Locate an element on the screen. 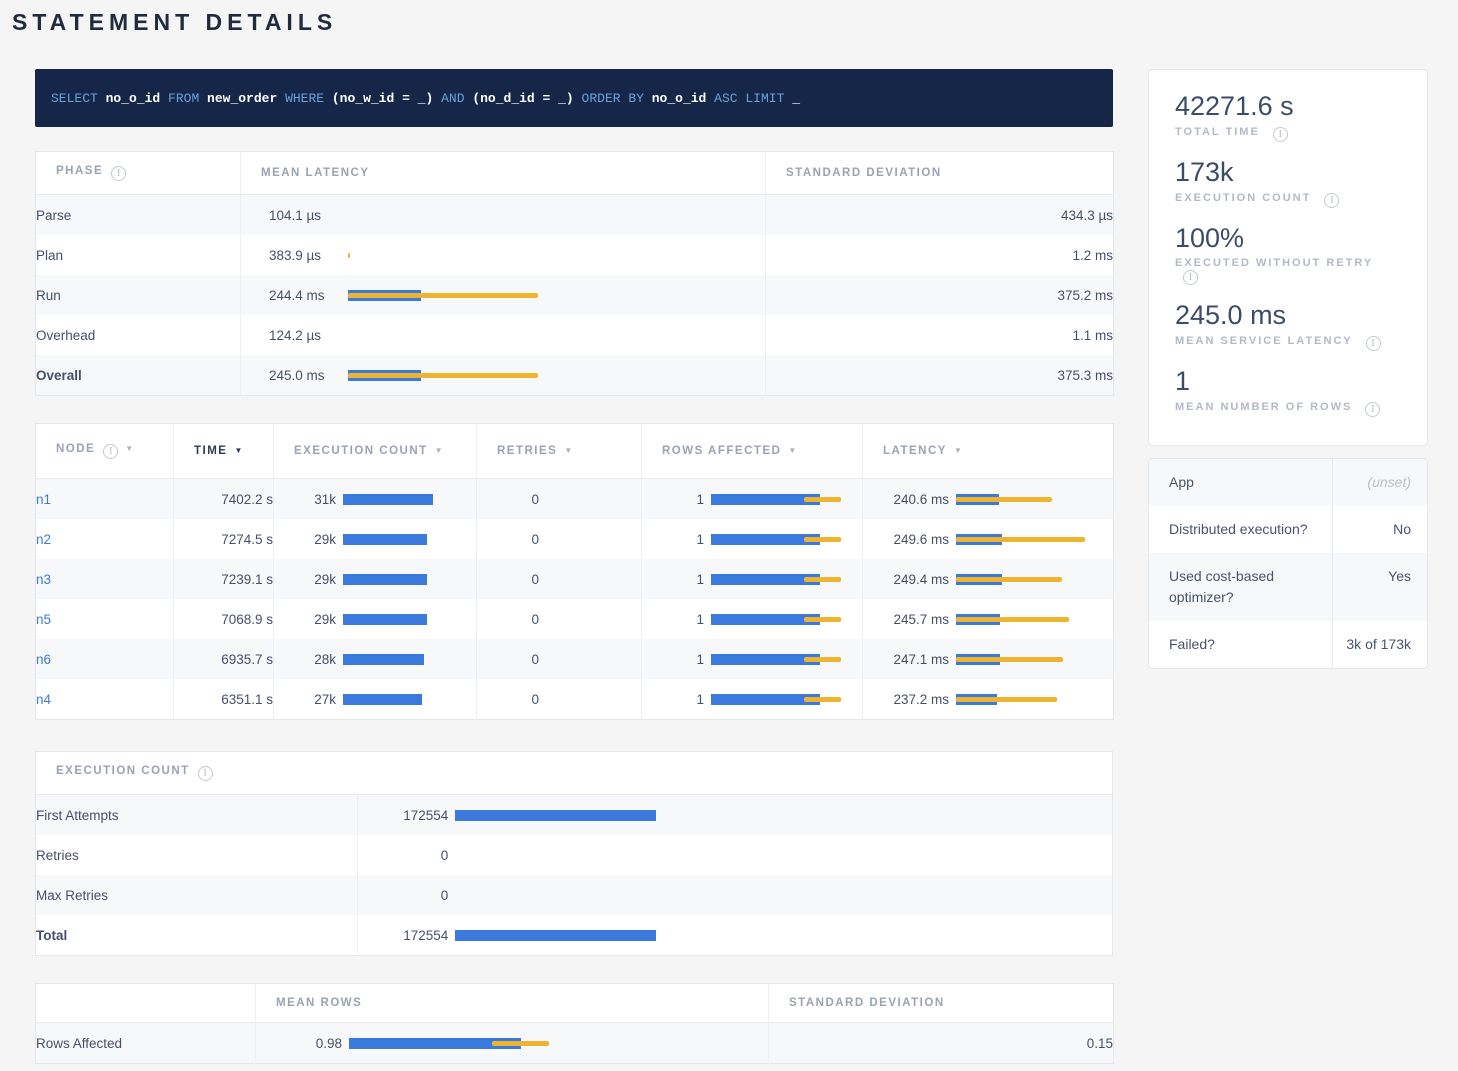 The height and width of the screenshot is (1071, 1458). summary-stat: 42271.6 s TOTAL TIME i is located at coordinates (1288, 116).